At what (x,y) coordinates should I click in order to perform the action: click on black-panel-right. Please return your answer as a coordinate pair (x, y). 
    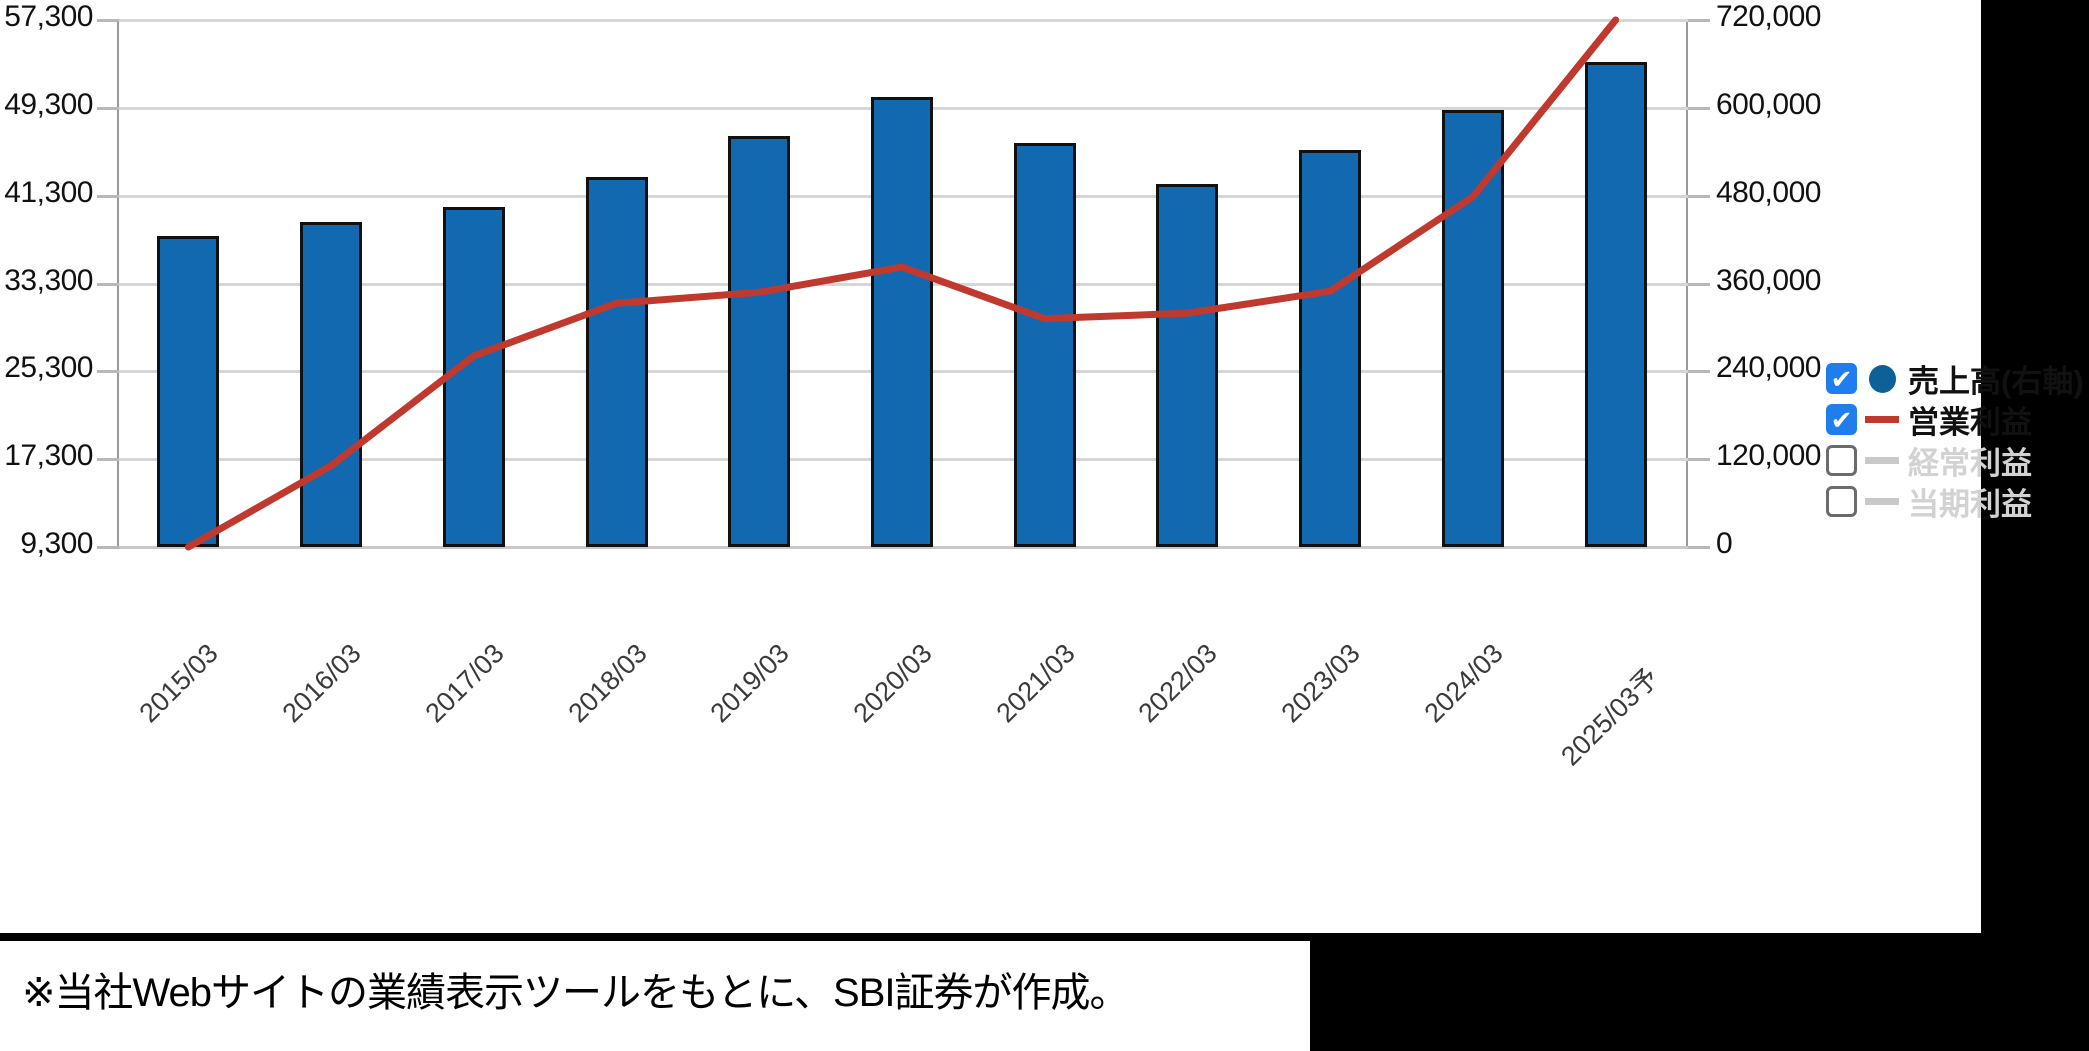
    Looking at the image, I should click on (2035, 470).